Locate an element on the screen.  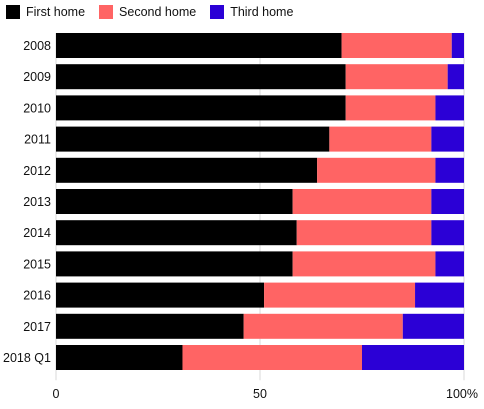
y-tick-label: 2017 is located at coordinates (37, 327).